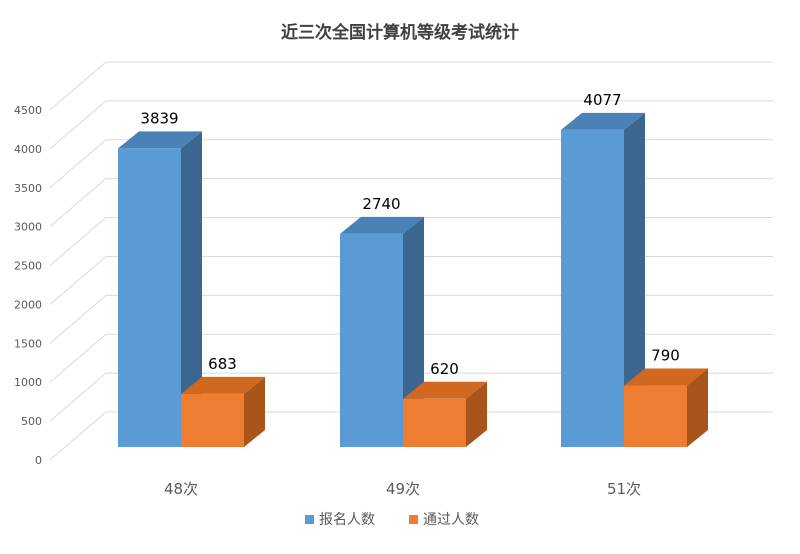  I want to click on y-axis-tick-labels: 0 500 1000 1500 2000 2500 3000 3500 4000 4500, so click(28, 285).